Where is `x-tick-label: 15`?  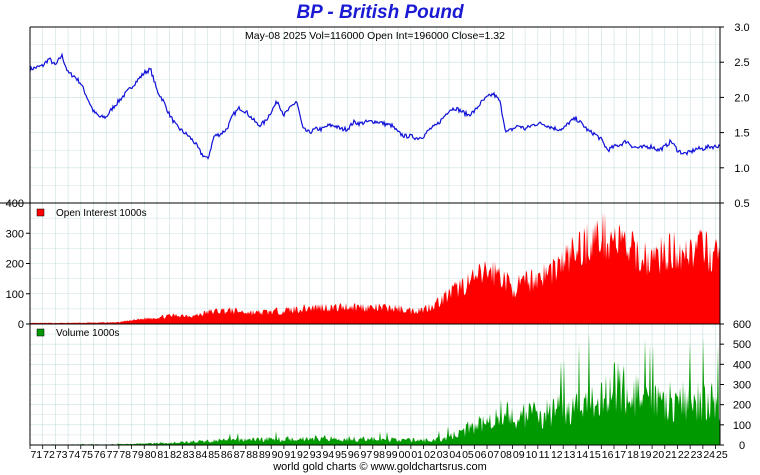 x-tick-label: 15 is located at coordinates (595, 455).